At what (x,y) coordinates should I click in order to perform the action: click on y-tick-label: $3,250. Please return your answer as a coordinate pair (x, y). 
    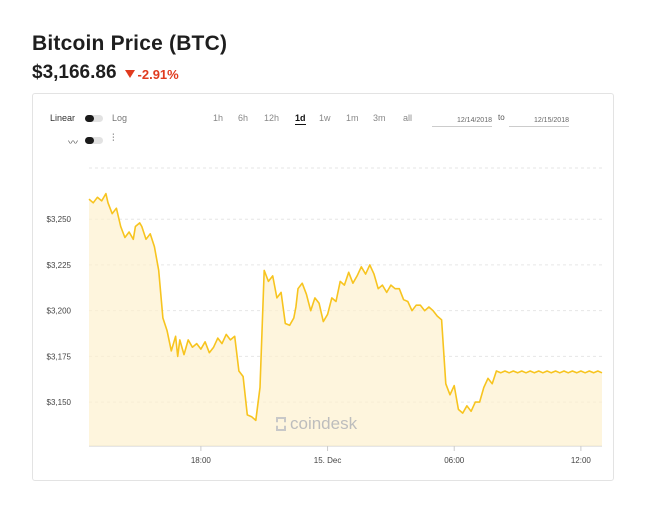
    Looking at the image, I should click on (59, 219).